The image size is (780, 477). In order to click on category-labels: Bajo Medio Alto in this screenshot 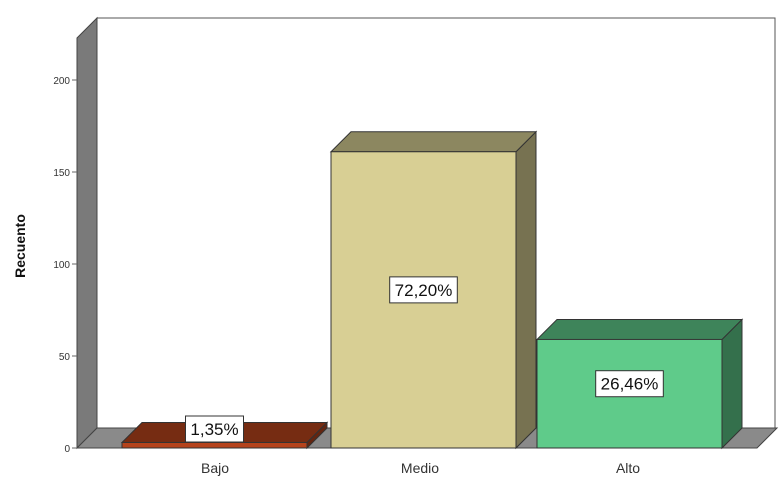, I will do `click(420, 468)`.